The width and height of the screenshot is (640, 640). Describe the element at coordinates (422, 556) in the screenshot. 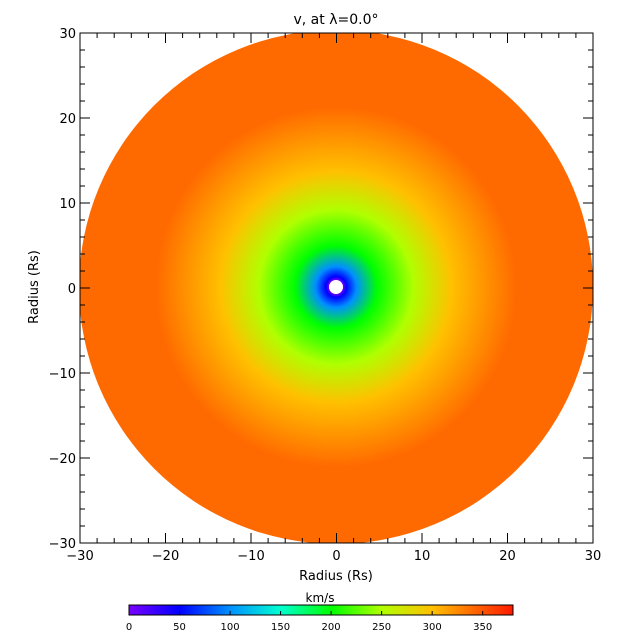

I see `x-tick-label: 10` at that location.